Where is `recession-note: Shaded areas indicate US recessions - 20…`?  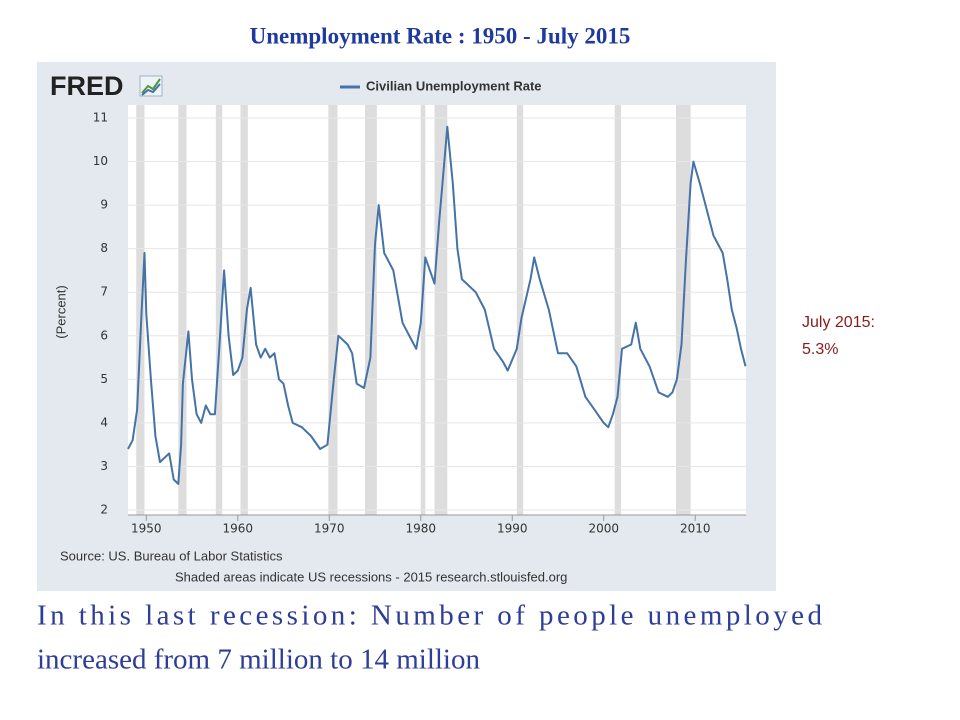
recession-note: Shaded areas indicate US recessions - 20… is located at coordinates (371, 576).